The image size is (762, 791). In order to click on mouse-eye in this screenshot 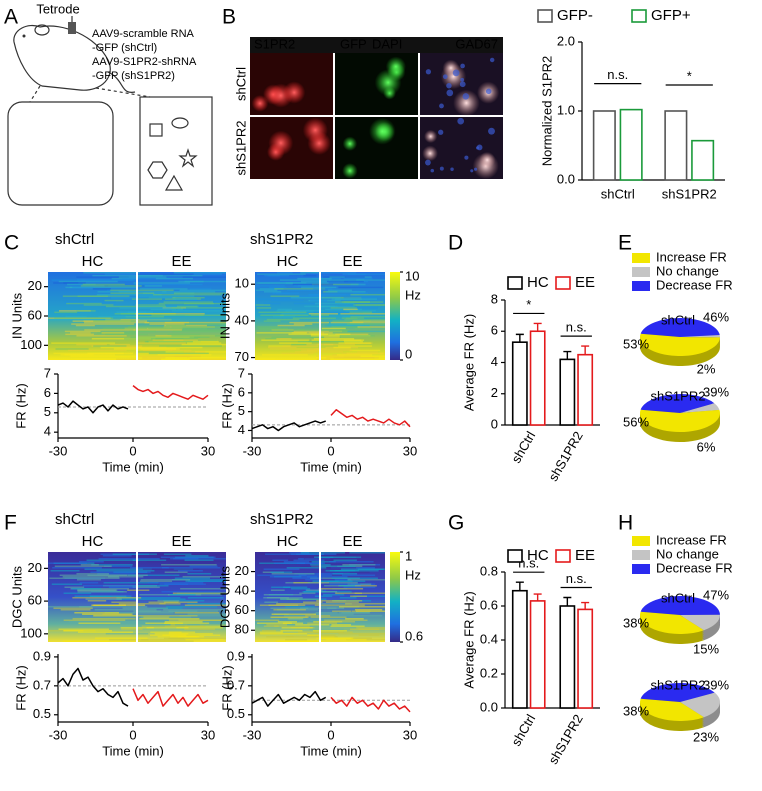, I will do `click(24, 36)`.